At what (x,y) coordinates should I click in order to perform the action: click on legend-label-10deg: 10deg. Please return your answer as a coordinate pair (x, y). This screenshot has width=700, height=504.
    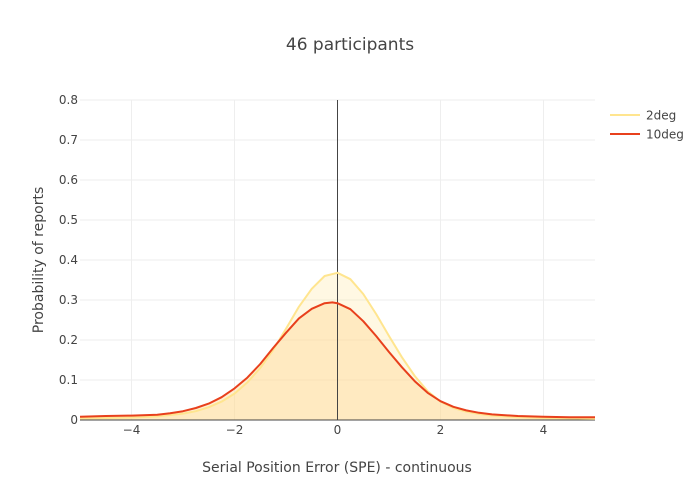
    Looking at the image, I should click on (665, 135).